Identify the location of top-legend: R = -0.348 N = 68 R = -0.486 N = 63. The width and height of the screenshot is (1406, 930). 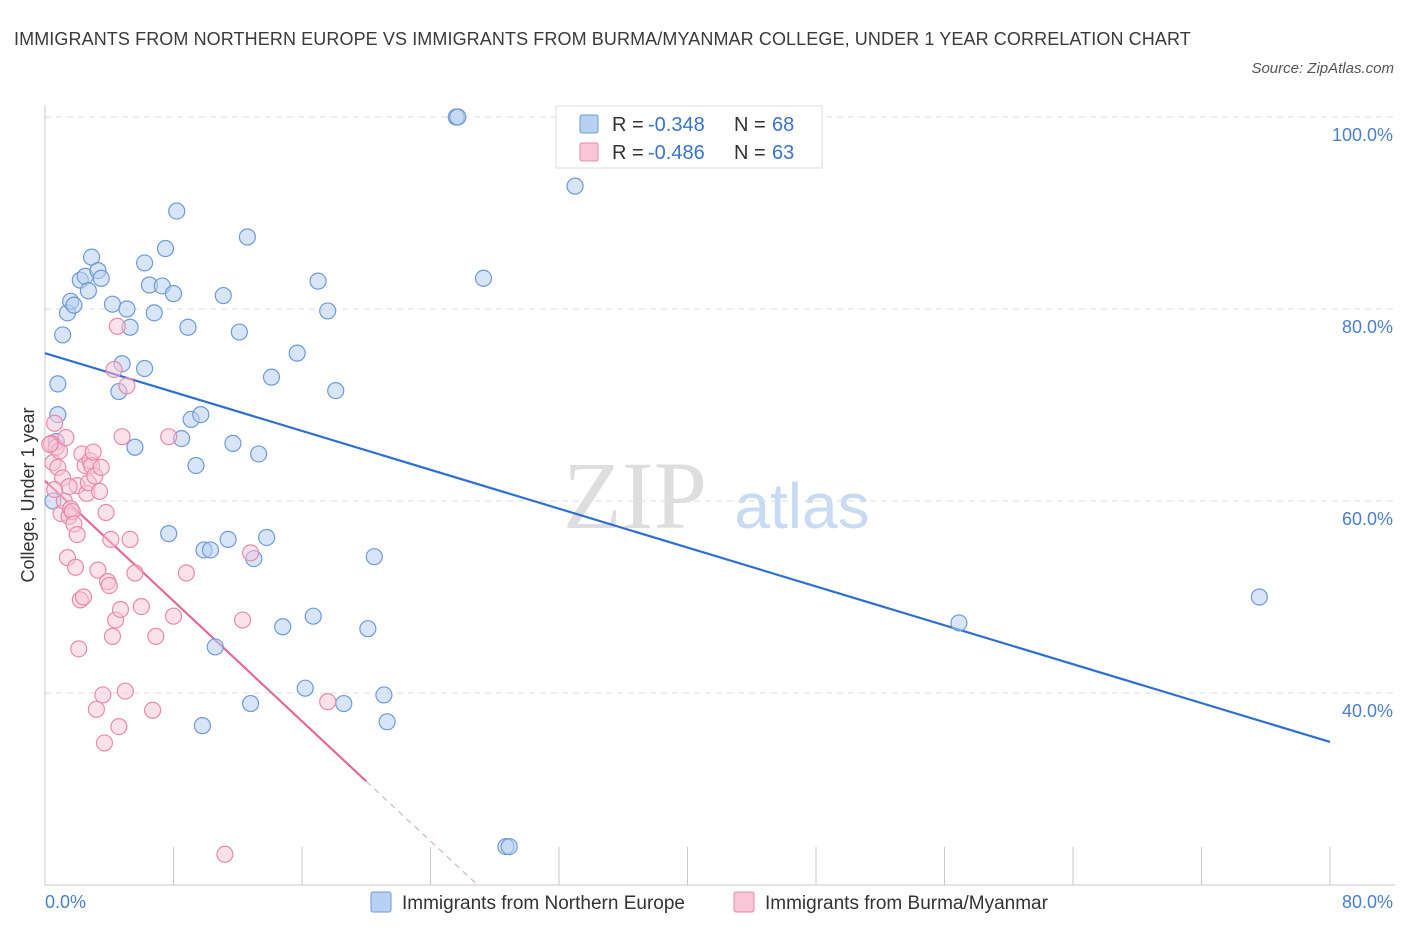
(689, 137).